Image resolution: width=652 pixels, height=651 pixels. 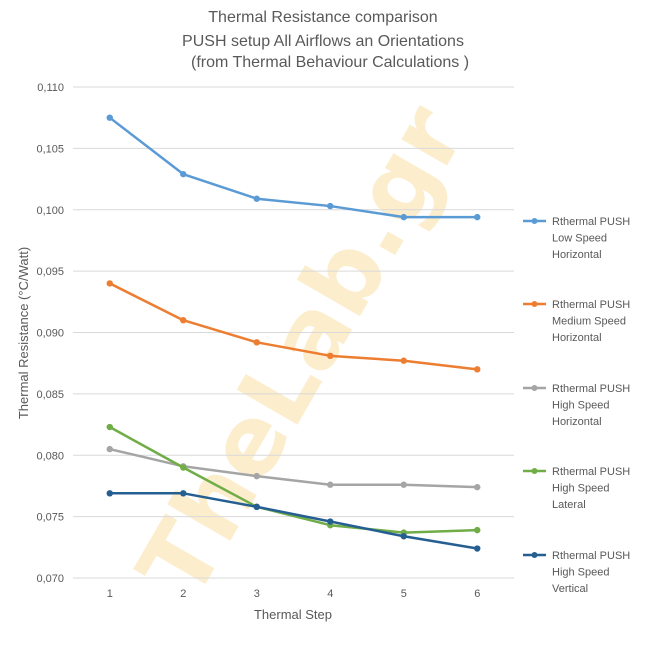 What do you see at coordinates (570, 589) in the screenshot?
I see `legend-label: Vertical` at bounding box center [570, 589].